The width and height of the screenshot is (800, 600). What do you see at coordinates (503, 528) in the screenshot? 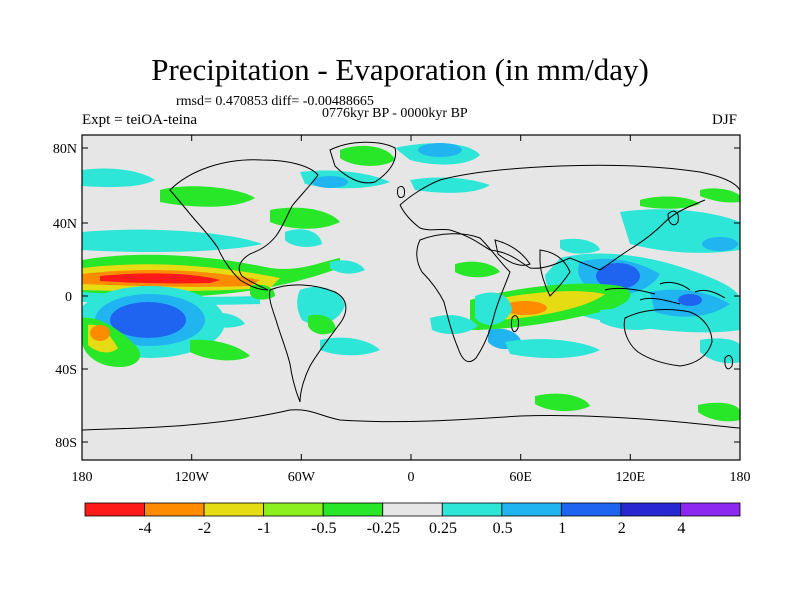
I see `legend-label: 0.5` at bounding box center [503, 528].